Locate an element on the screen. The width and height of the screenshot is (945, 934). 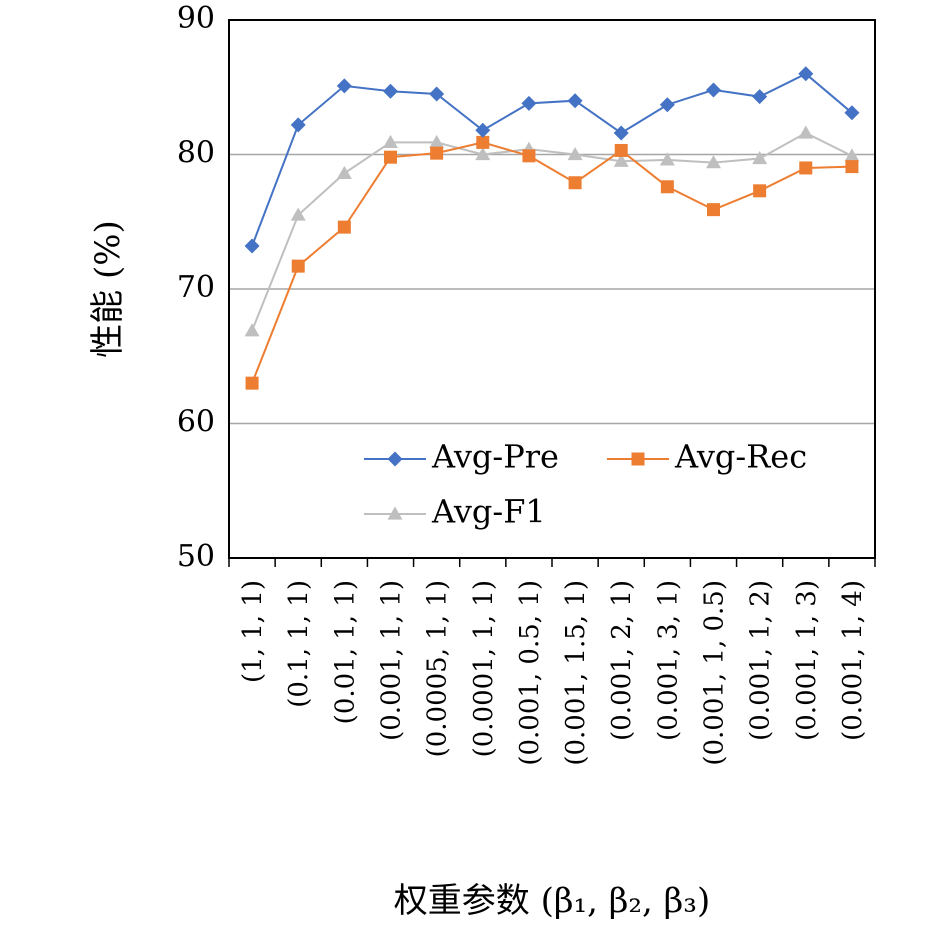
legend-label-avg-rec: Avg-Rec is located at coordinates (740, 457).